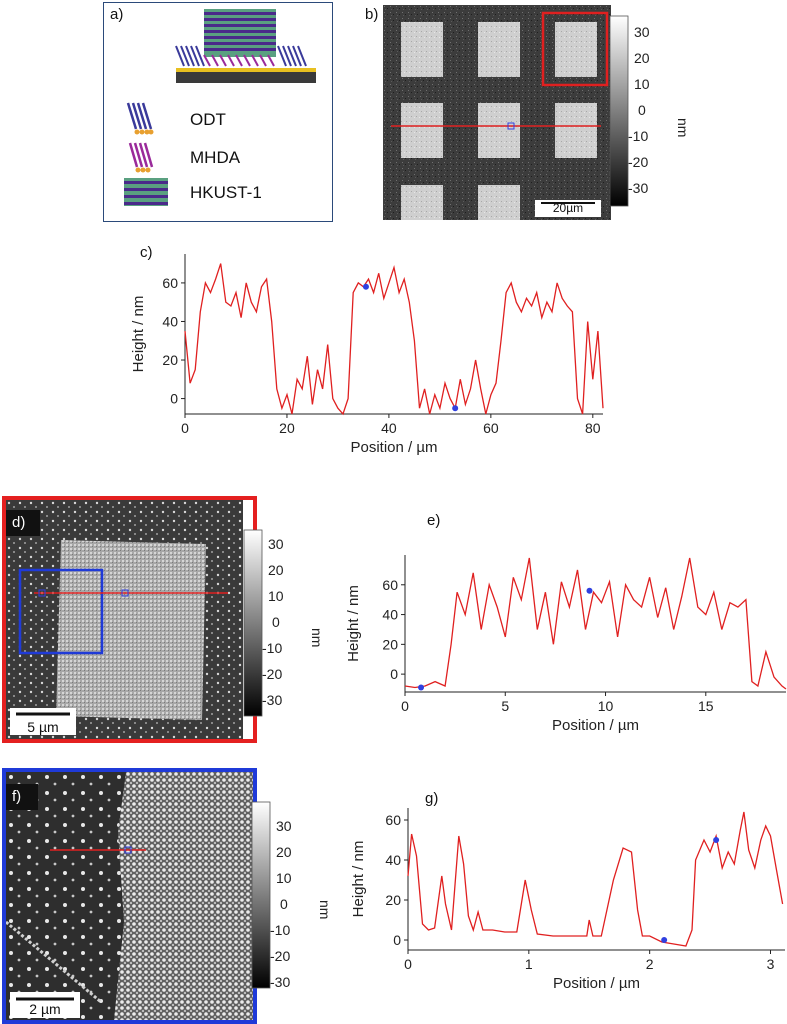  I want to click on colorbar-b: 30 20 10 0 -10 -20 -30 nm, so click(648, 111).